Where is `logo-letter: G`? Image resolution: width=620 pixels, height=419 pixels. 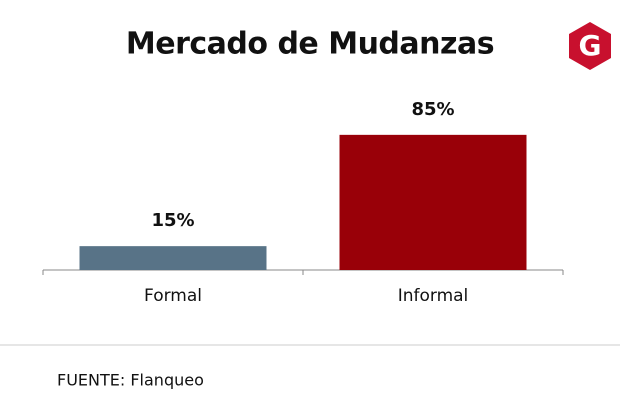 logo-letter: G is located at coordinates (590, 45).